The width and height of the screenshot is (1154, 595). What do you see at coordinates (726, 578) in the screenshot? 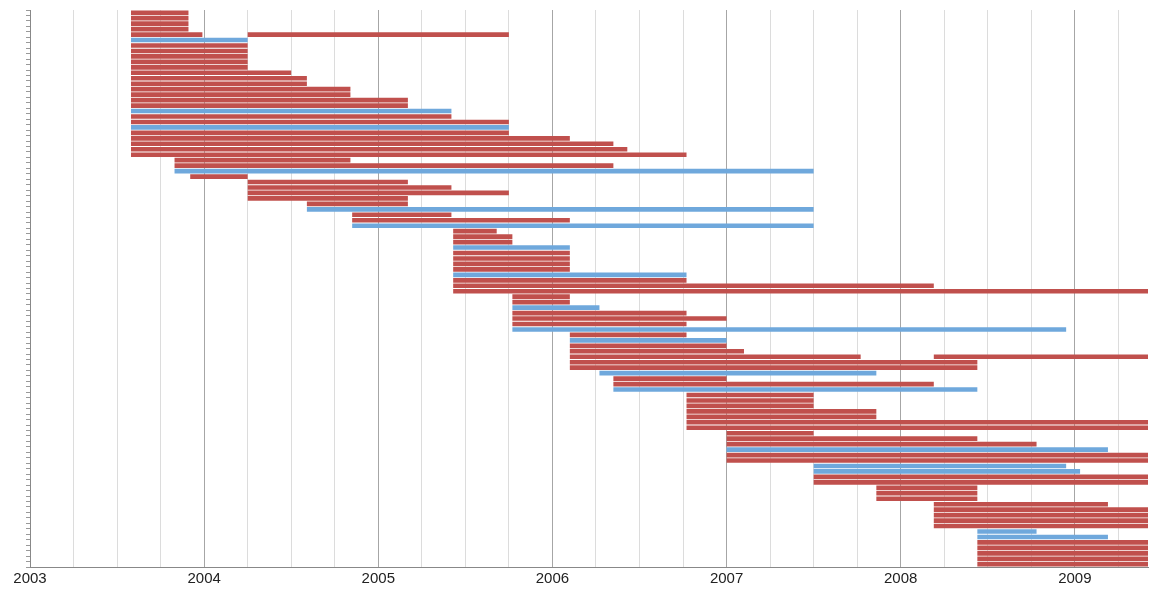
I see `x-tick-label: 2007` at bounding box center [726, 578].